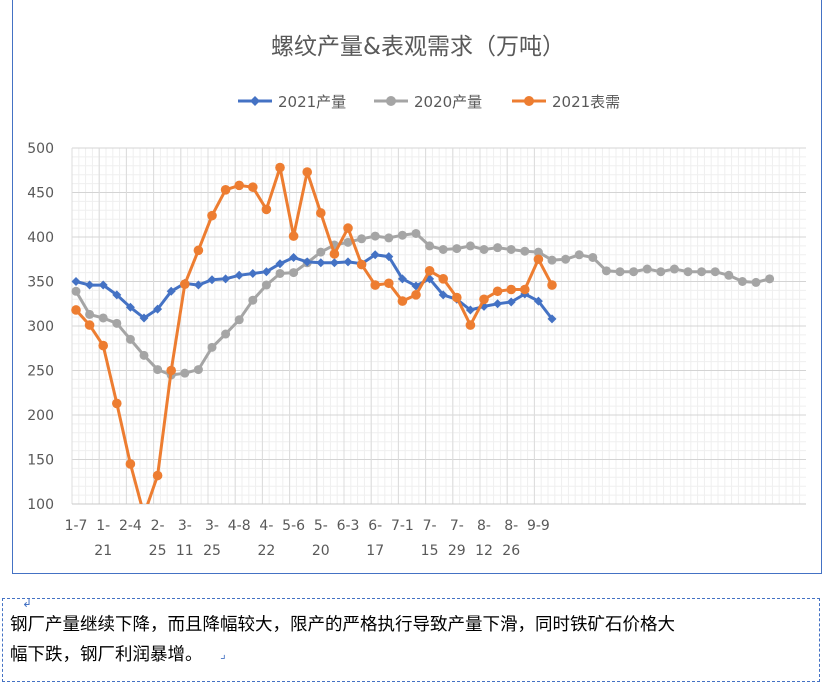  I want to click on x-tick-label: 5-6, so click(293, 526).